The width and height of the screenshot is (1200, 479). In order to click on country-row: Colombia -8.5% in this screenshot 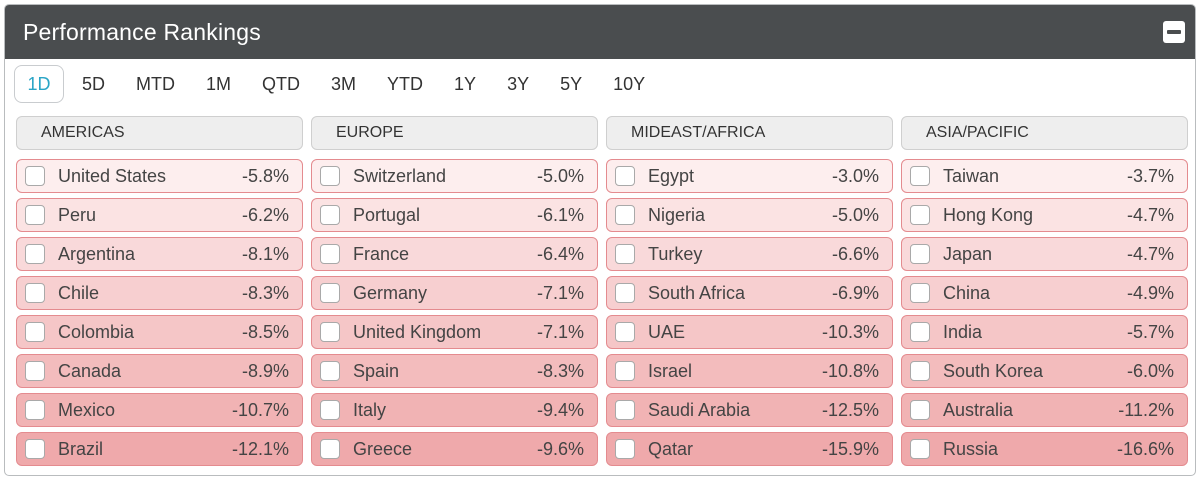, I will do `click(159, 332)`.